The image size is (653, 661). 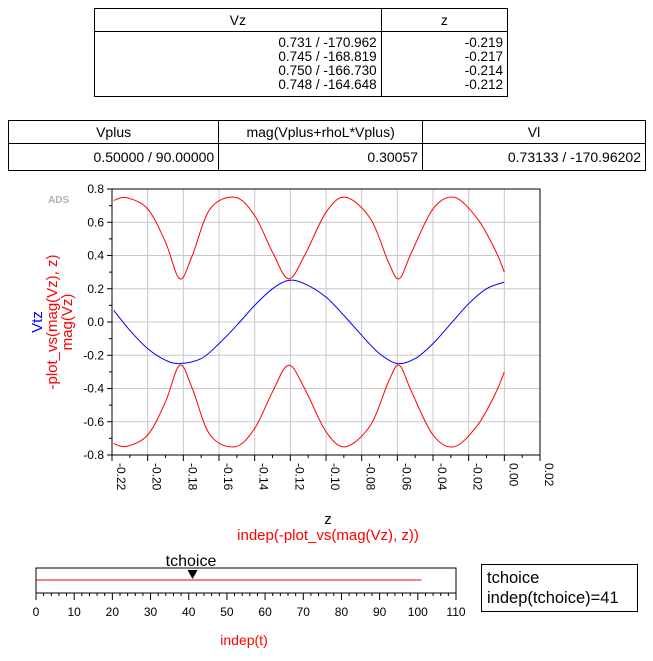 I want to click on cell-vl: 0.73133 / -170.96202, so click(x=534, y=157).